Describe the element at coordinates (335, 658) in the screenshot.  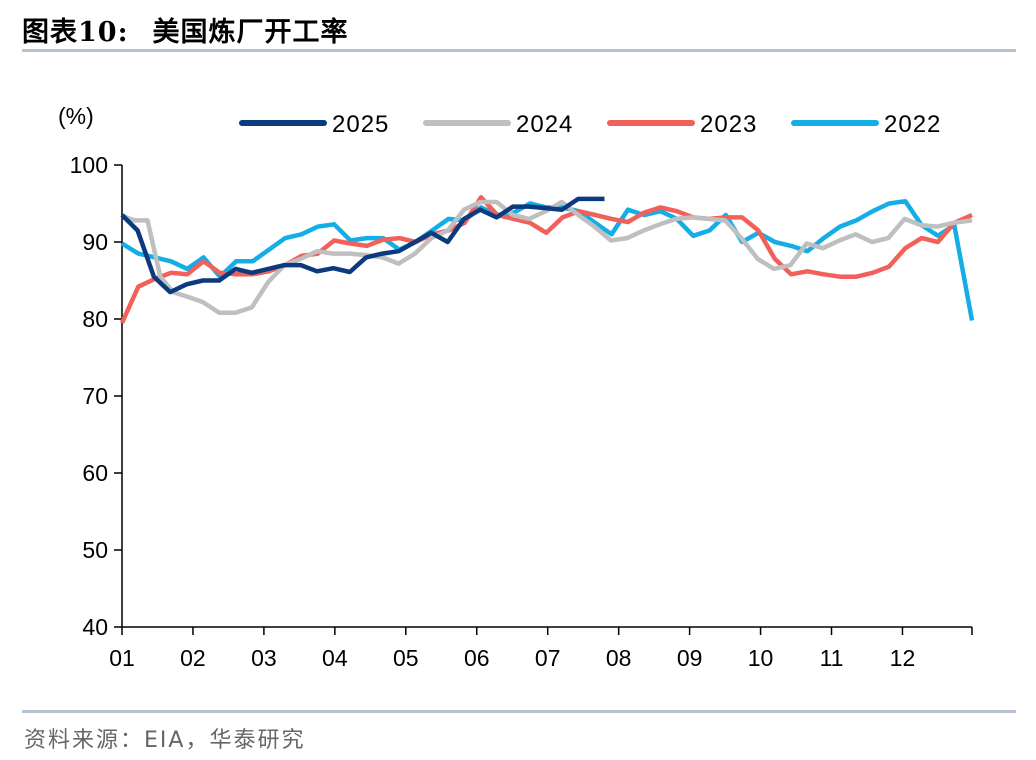
I see `x-tick-label: 04` at that location.